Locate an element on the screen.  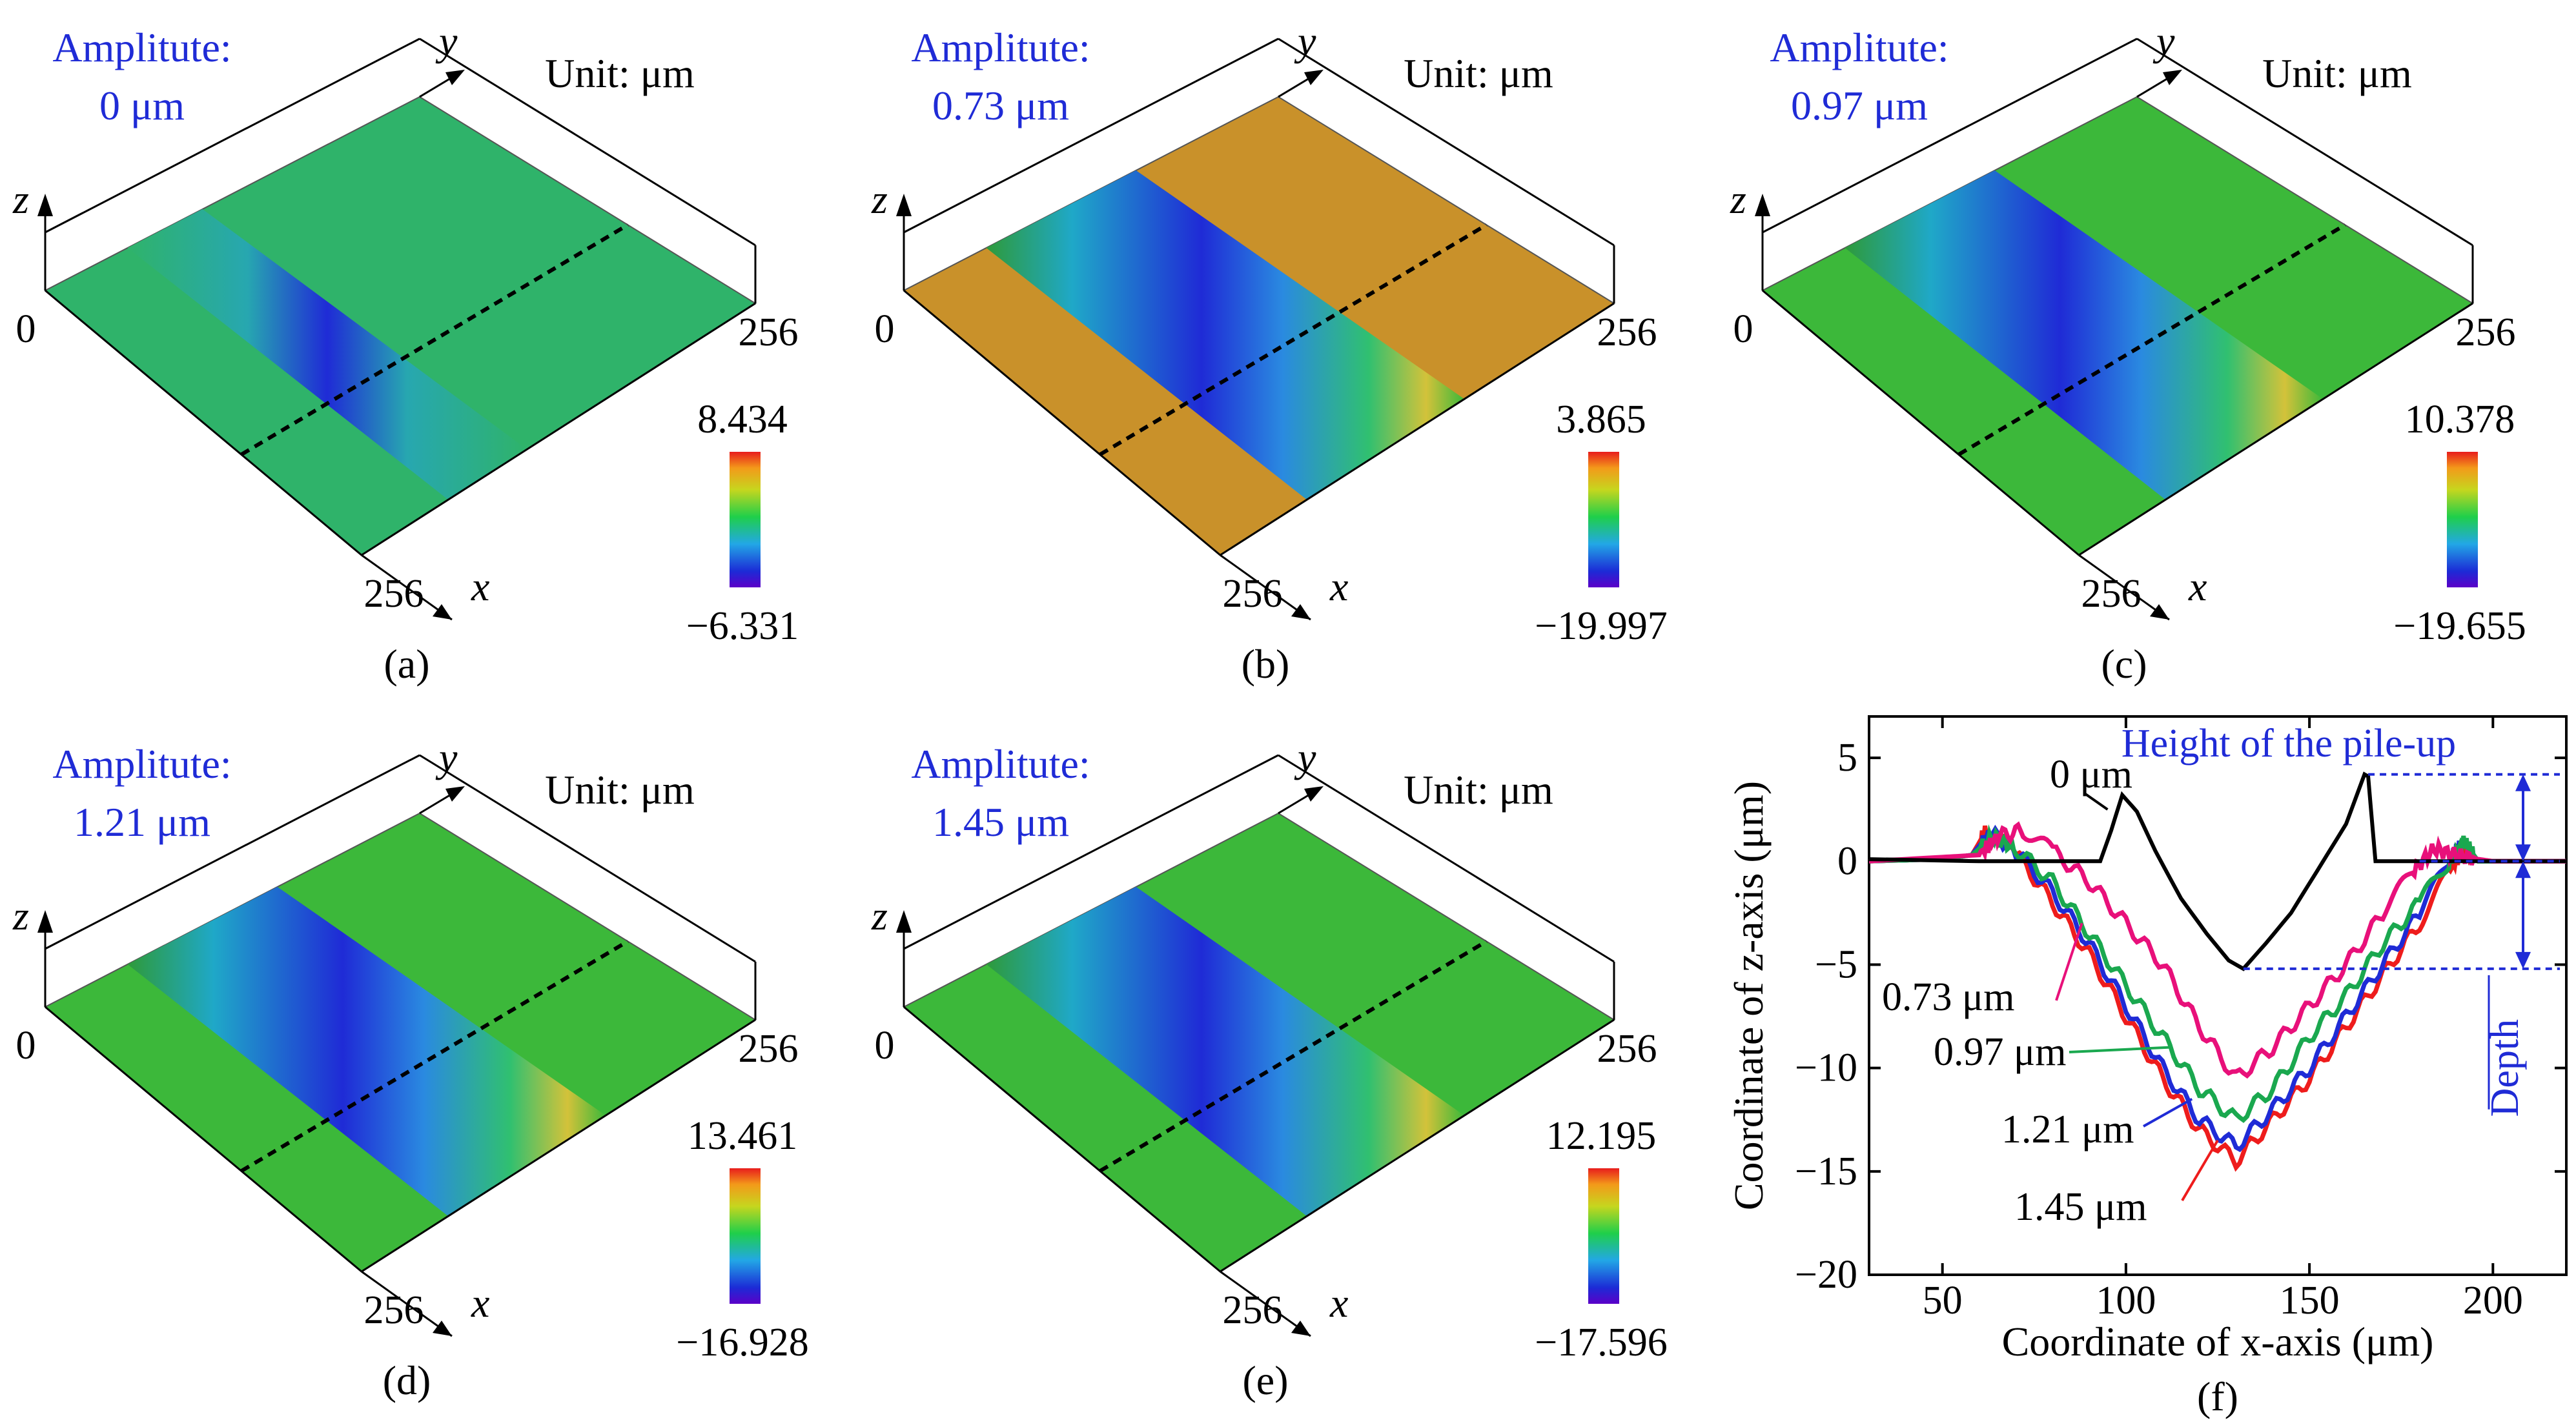
y-tick-label: 5 is located at coordinates (1847, 758).